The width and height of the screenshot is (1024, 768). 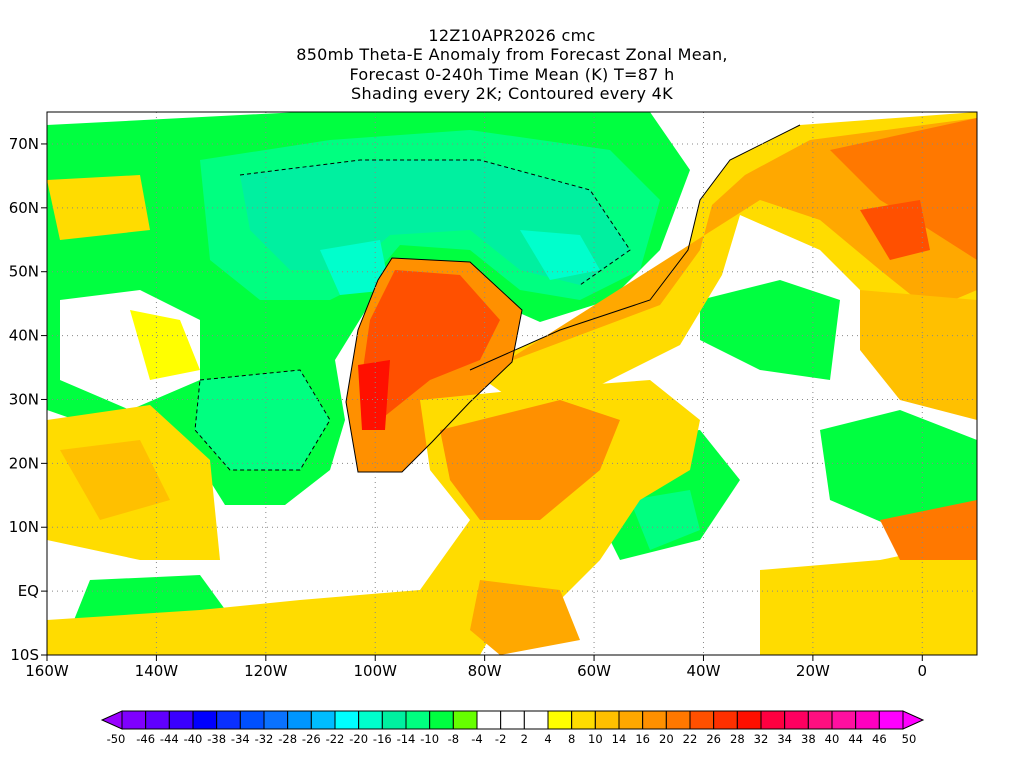 What do you see at coordinates (157, 671) in the screenshot?
I see `x-tick-label: 140W` at bounding box center [157, 671].